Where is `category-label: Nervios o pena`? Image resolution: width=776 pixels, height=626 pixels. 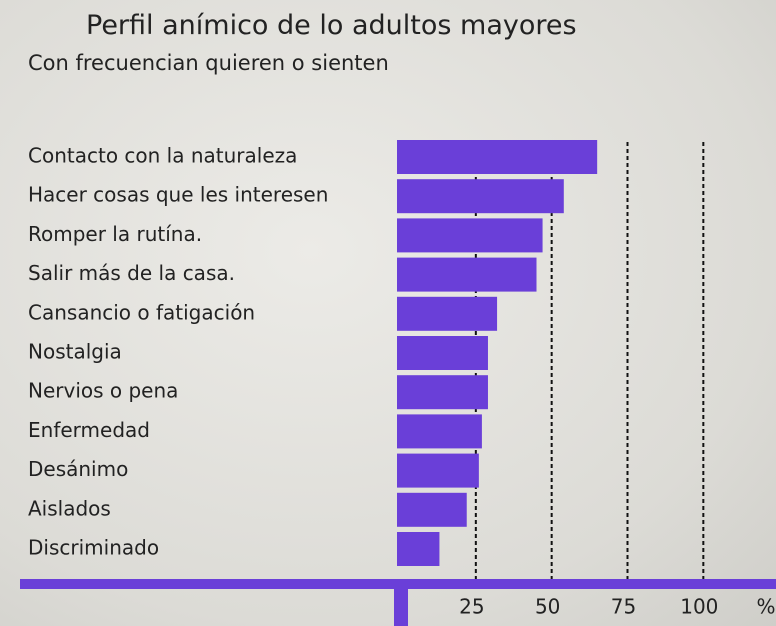
category-label: Nervios o pena is located at coordinates (103, 391).